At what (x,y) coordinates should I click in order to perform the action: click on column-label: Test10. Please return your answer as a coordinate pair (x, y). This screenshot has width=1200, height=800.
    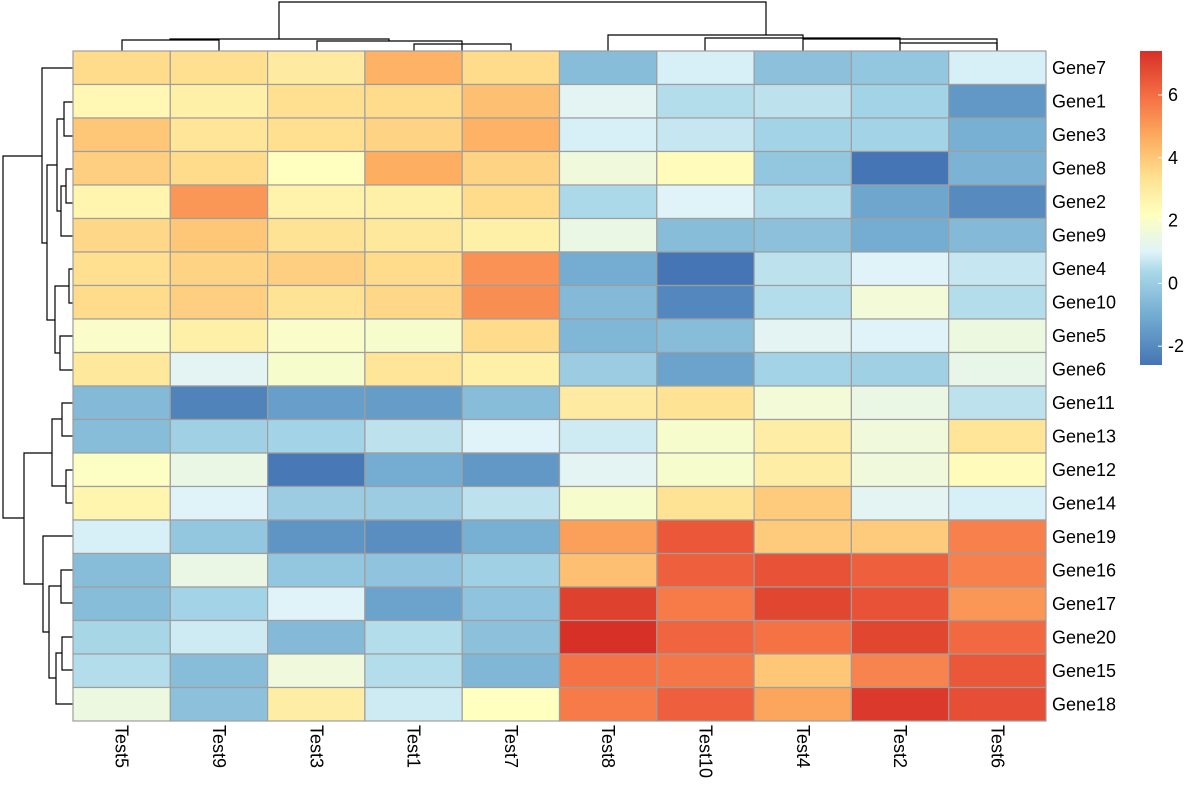
    Looking at the image, I should click on (705, 751).